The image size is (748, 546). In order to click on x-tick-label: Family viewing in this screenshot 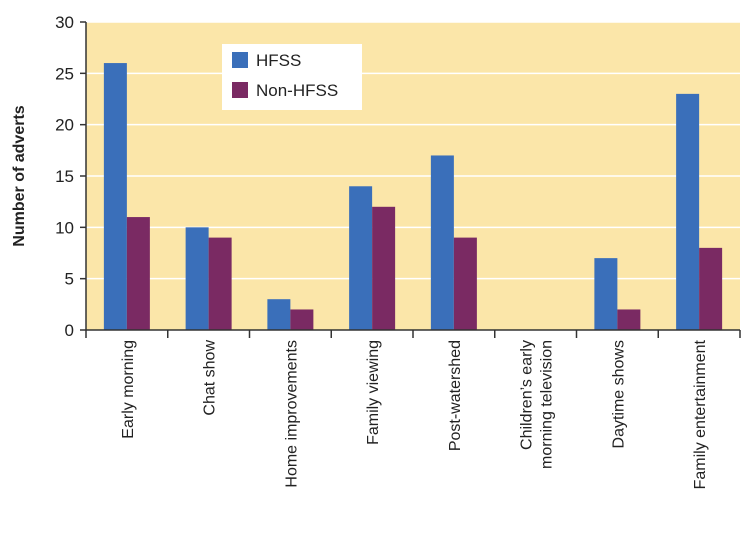, I will do `click(373, 392)`.